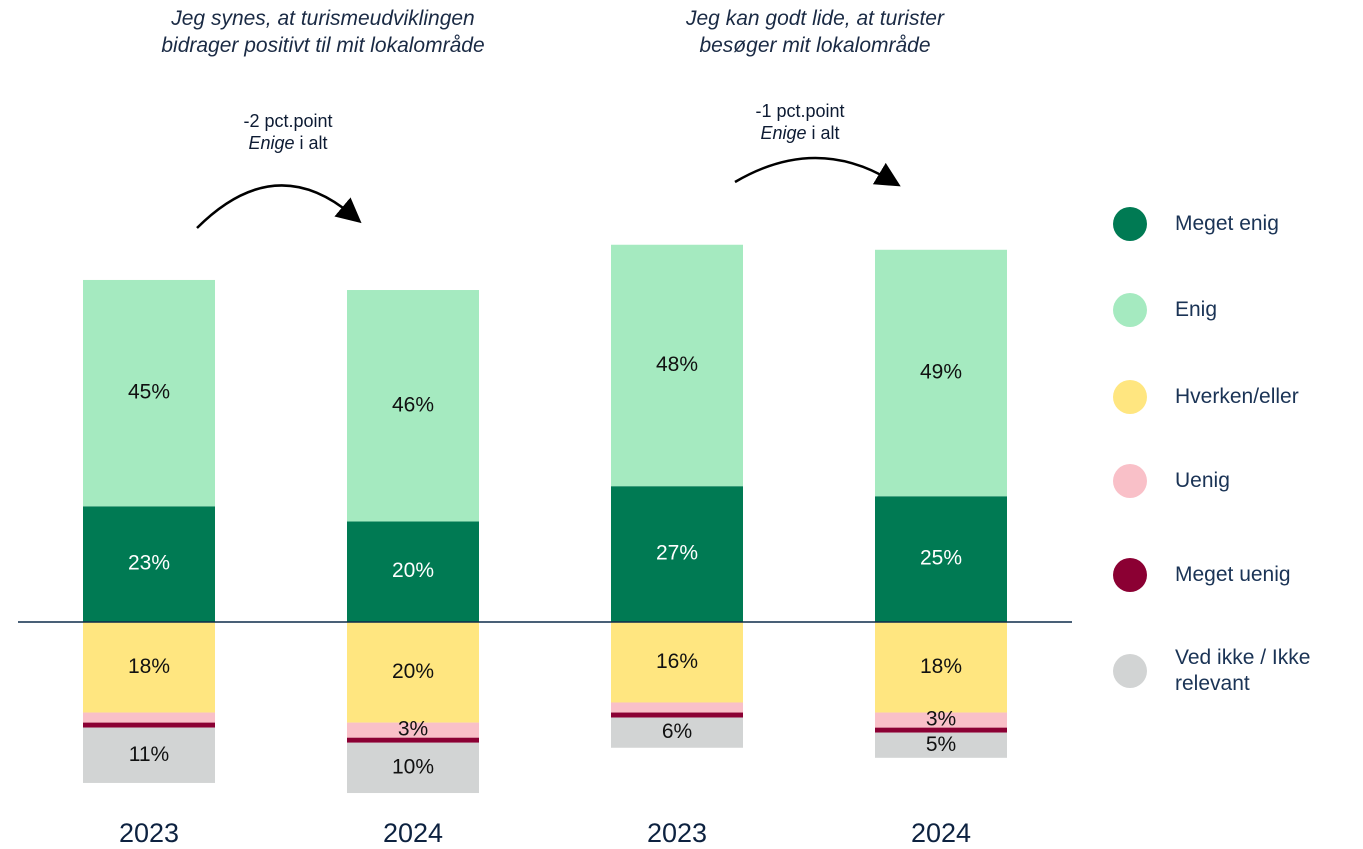 This screenshot has width=1363, height=849. Describe the element at coordinates (1219, 310) in the screenshot. I see `legend-item: Enig` at that location.